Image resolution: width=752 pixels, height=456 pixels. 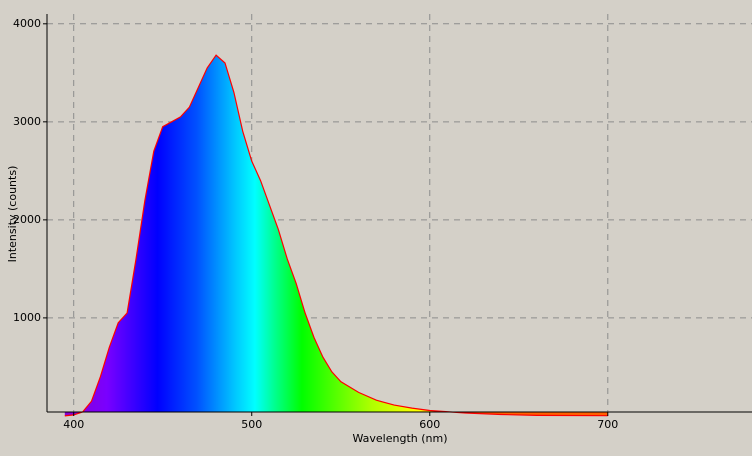 I want to click on y-tick-label: 3000, so click(x=27, y=121).